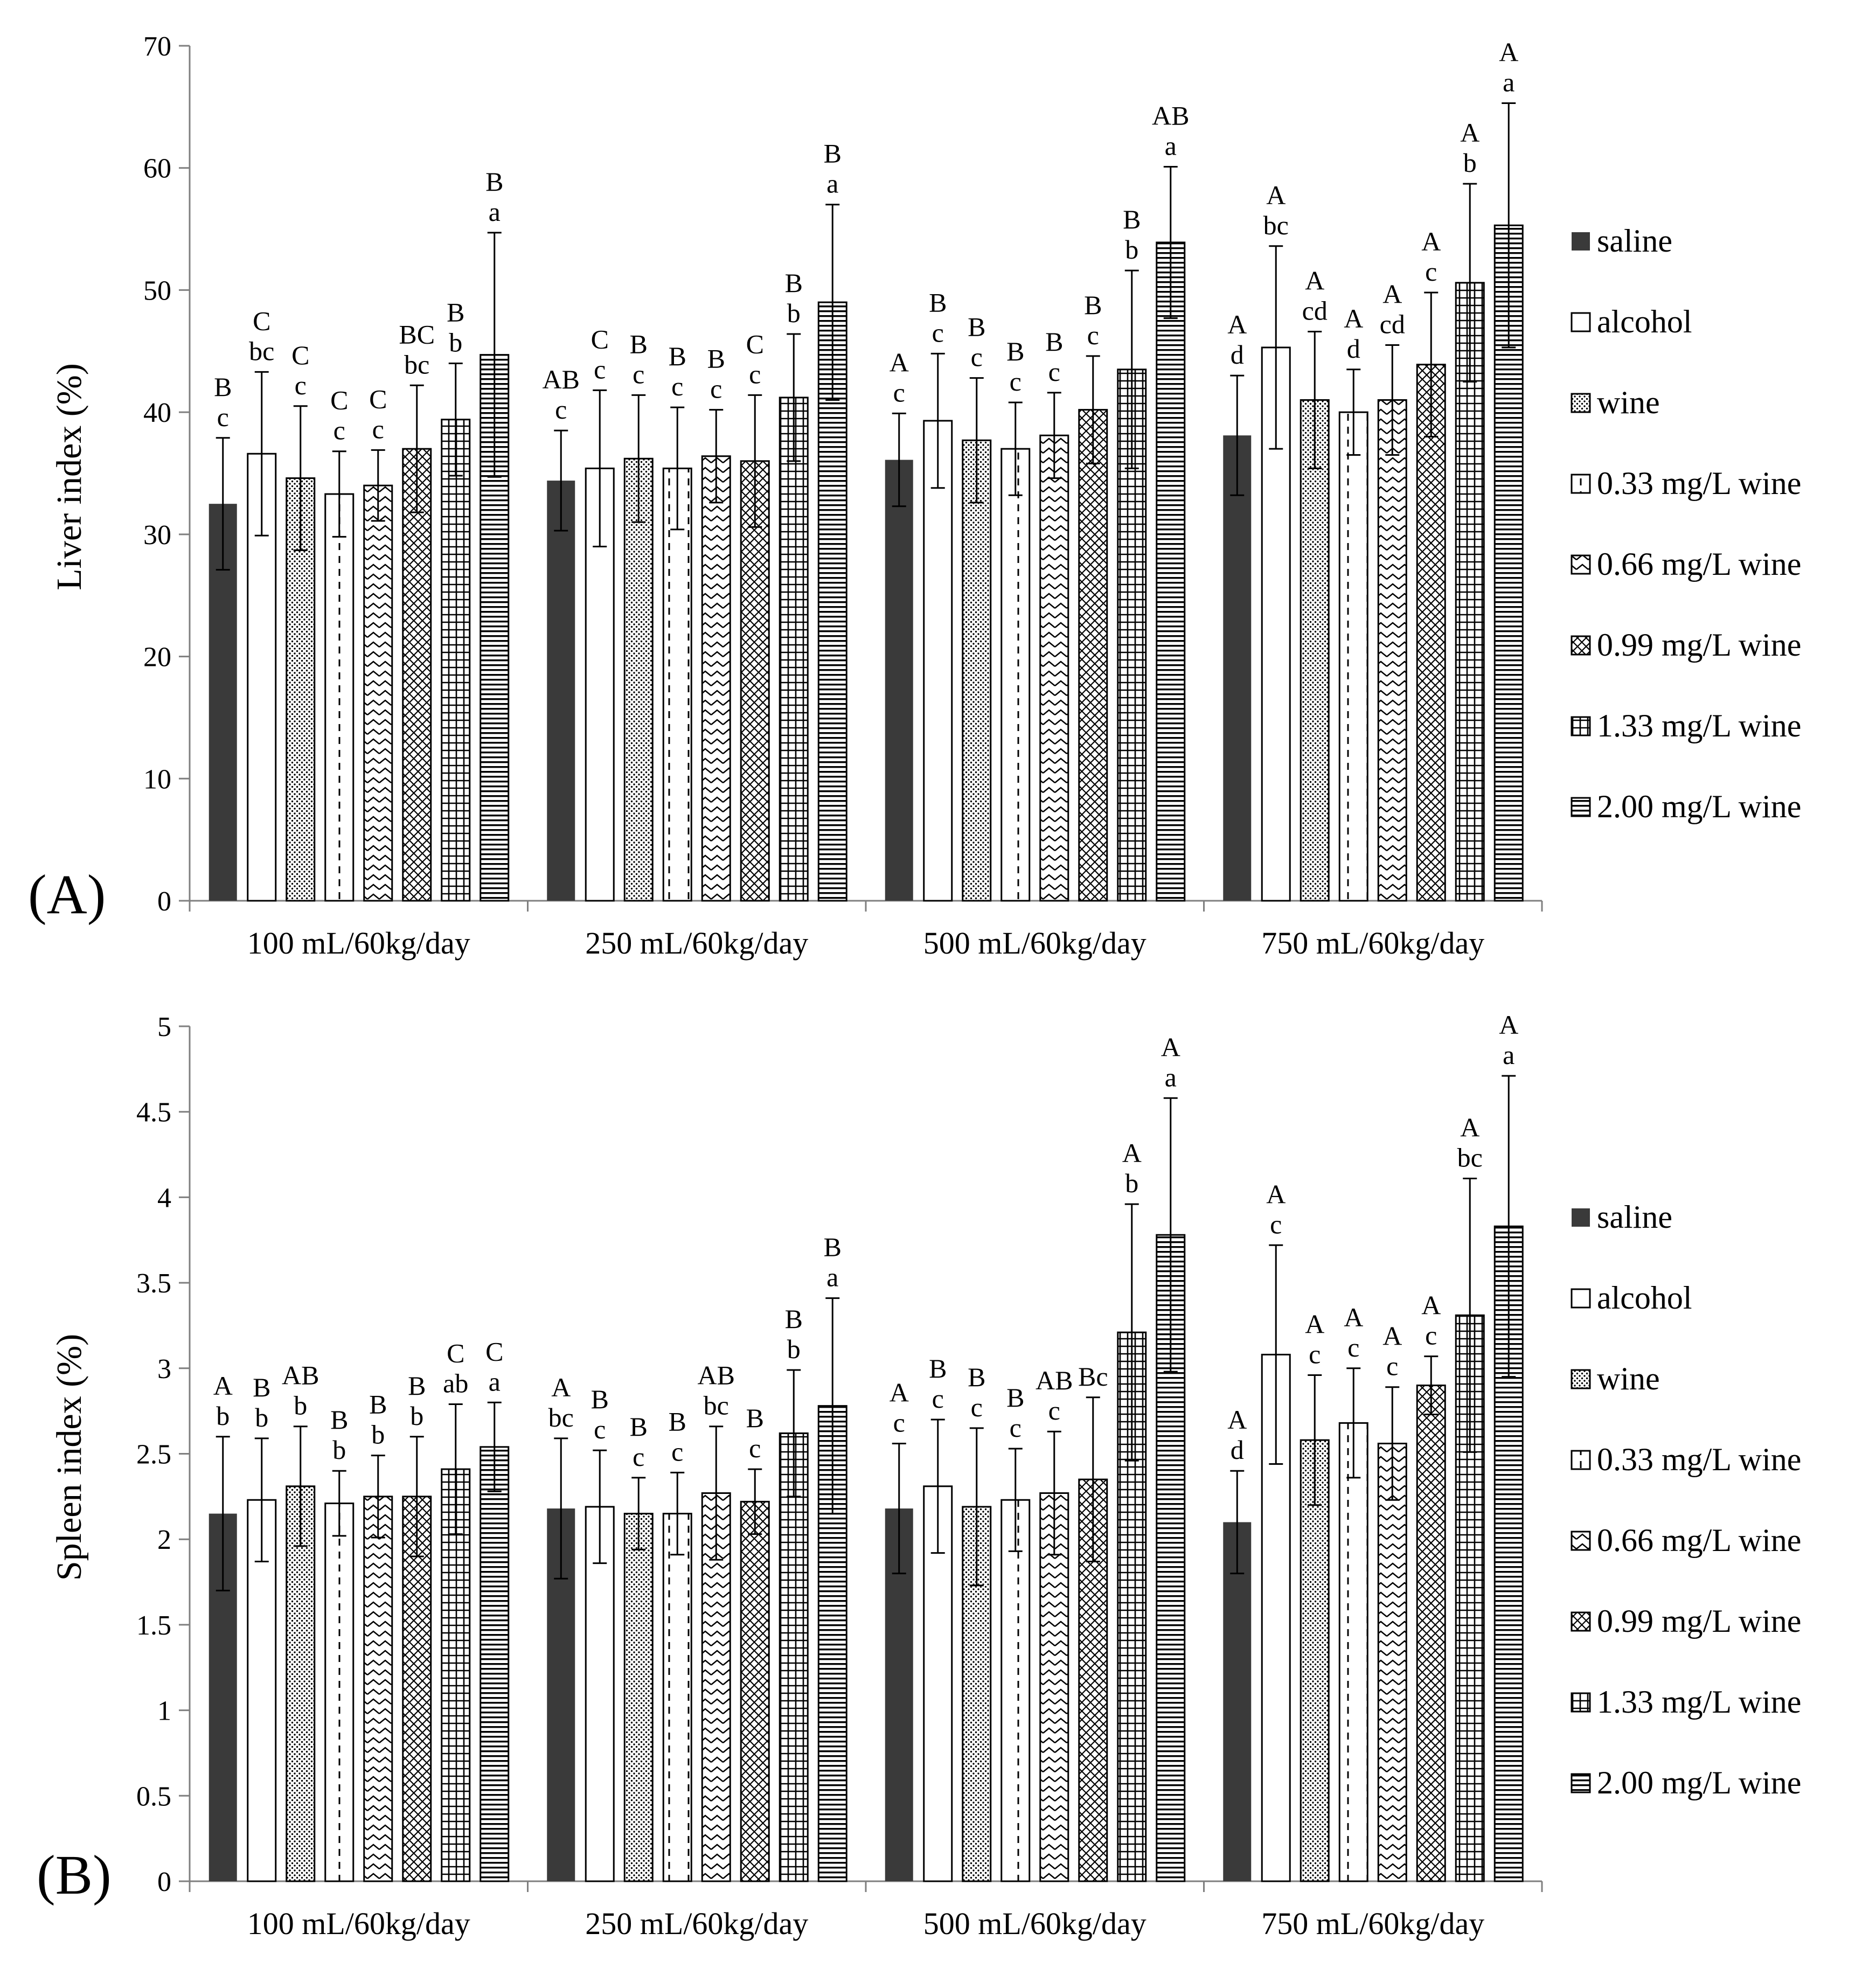 The width and height of the screenshot is (1876, 1975). I want to click on significance-letter-upper: Bc, so click(1093, 1376).